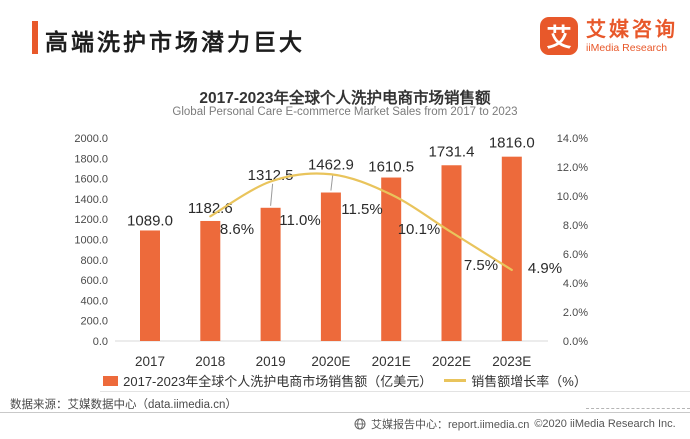 The width and height of the screenshot is (690, 439). Describe the element at coordinates (330, 361) in the screenshot. I see `x-axis-label-2020E: 2020E` at that location.